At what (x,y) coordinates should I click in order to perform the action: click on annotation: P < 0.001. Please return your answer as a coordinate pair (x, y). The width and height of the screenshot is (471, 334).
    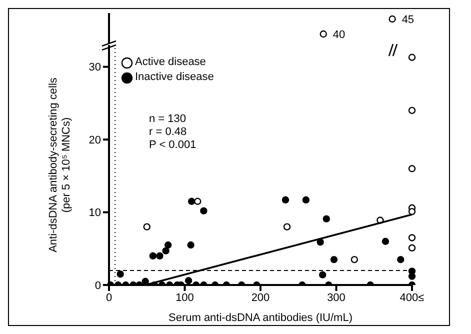
    Looking at the image, I should click on (172, 145).